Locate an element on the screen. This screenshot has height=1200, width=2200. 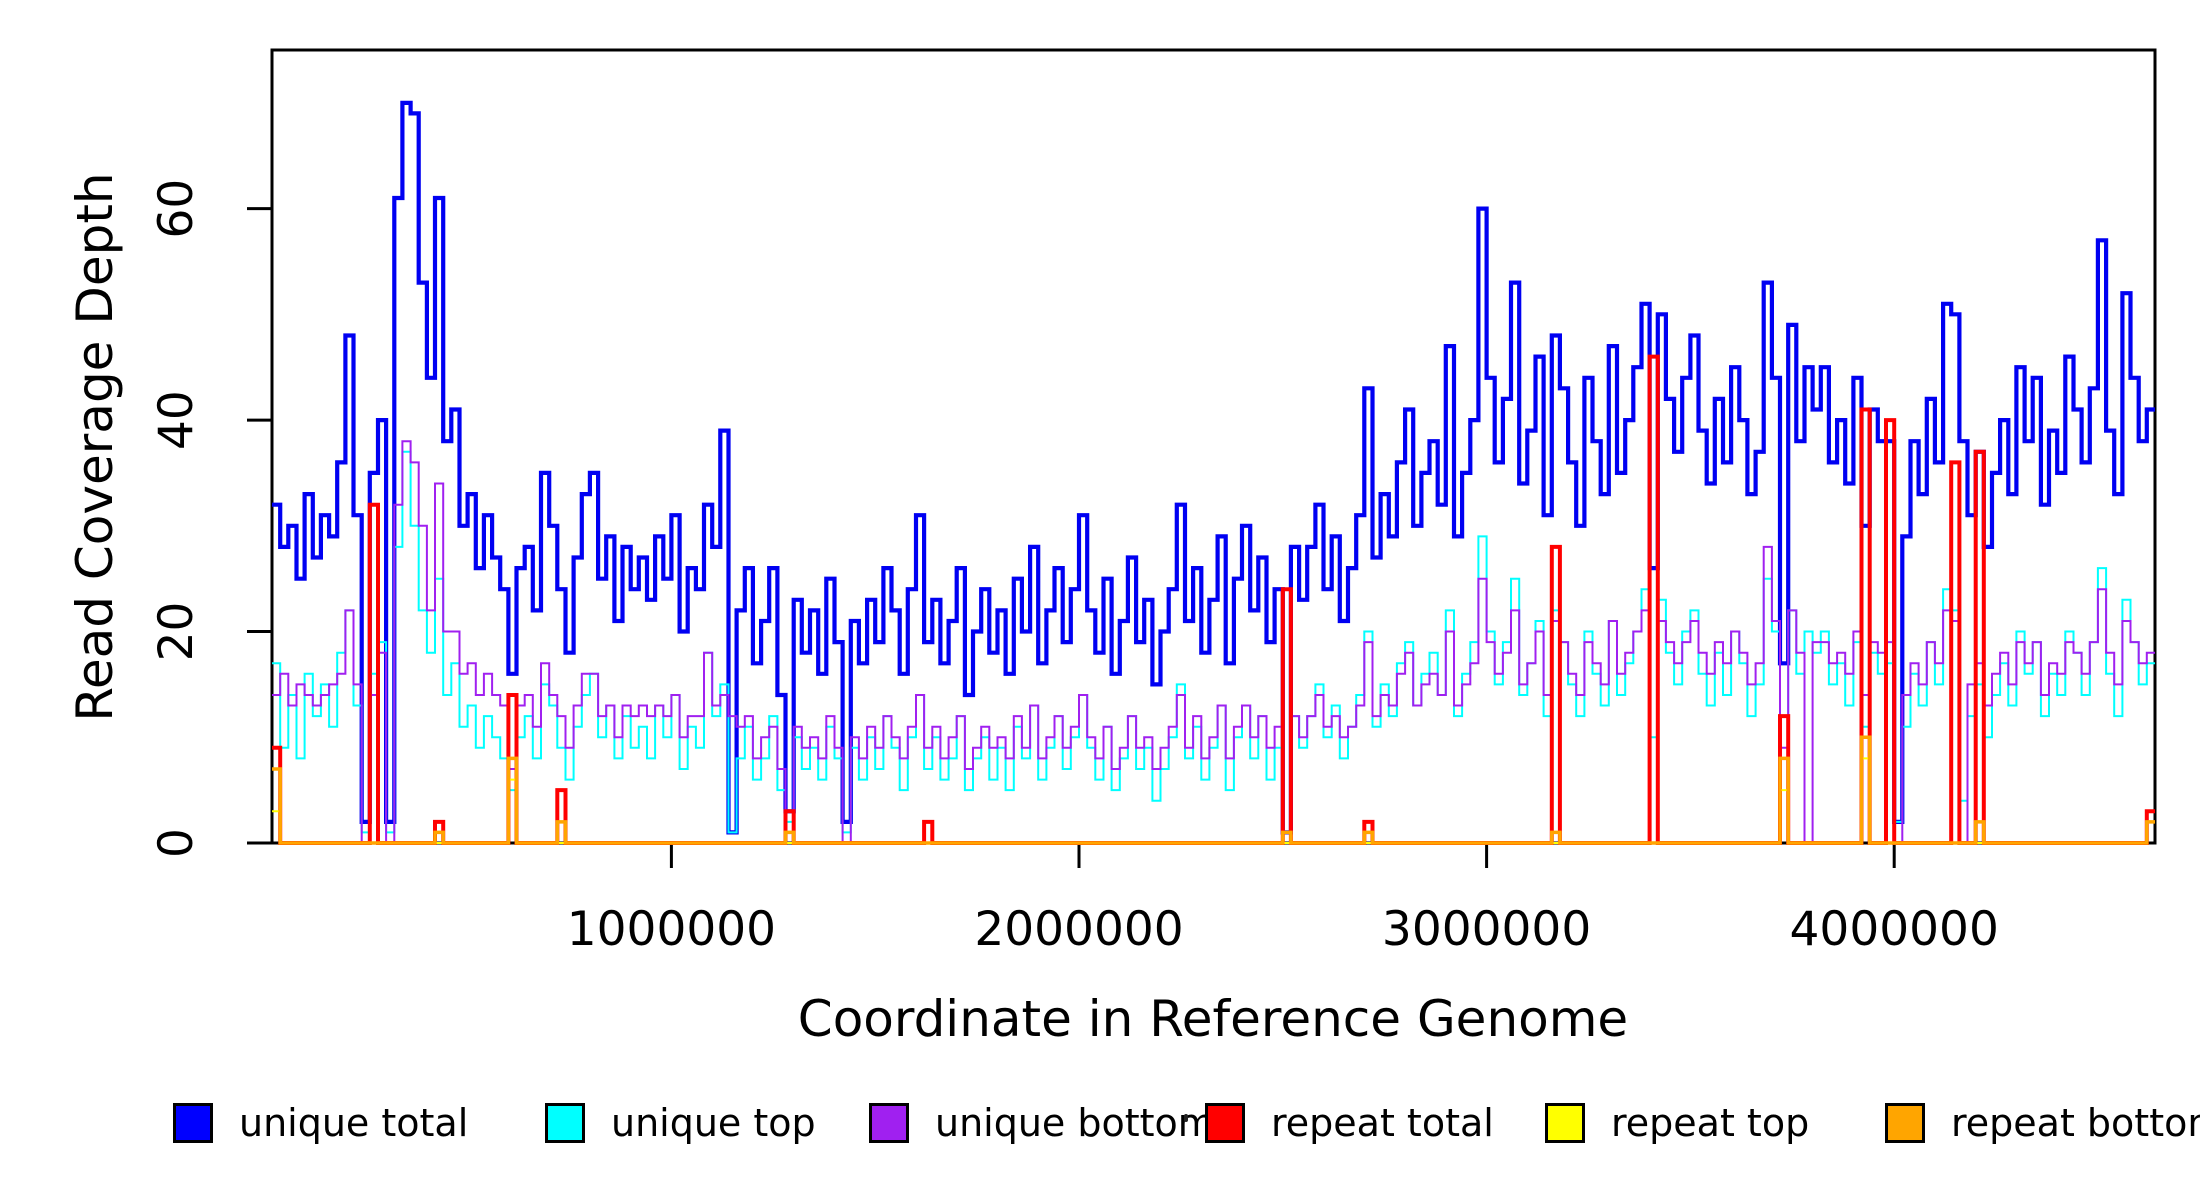
unique-bottom-label: unique bottom is located at coordinates (1075, 1123).